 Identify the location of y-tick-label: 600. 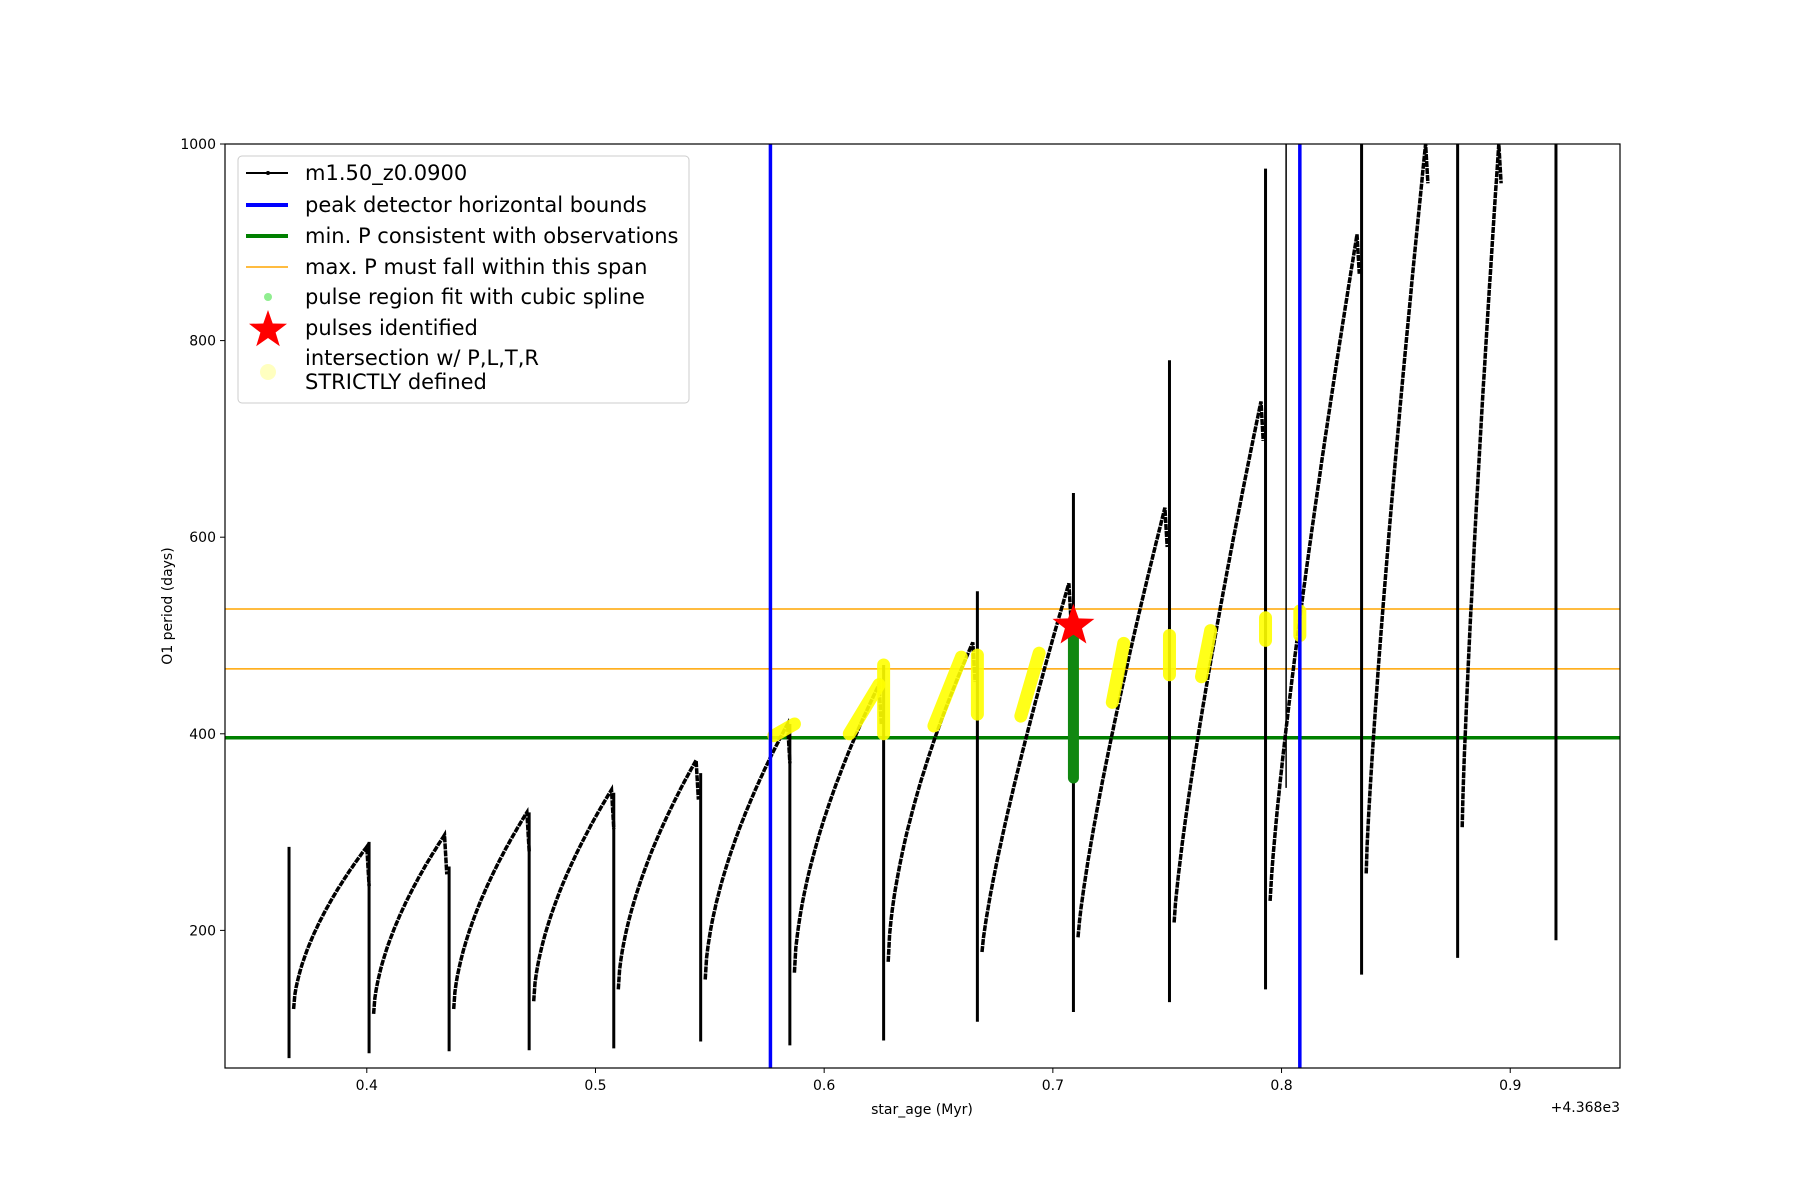
(202, 538).